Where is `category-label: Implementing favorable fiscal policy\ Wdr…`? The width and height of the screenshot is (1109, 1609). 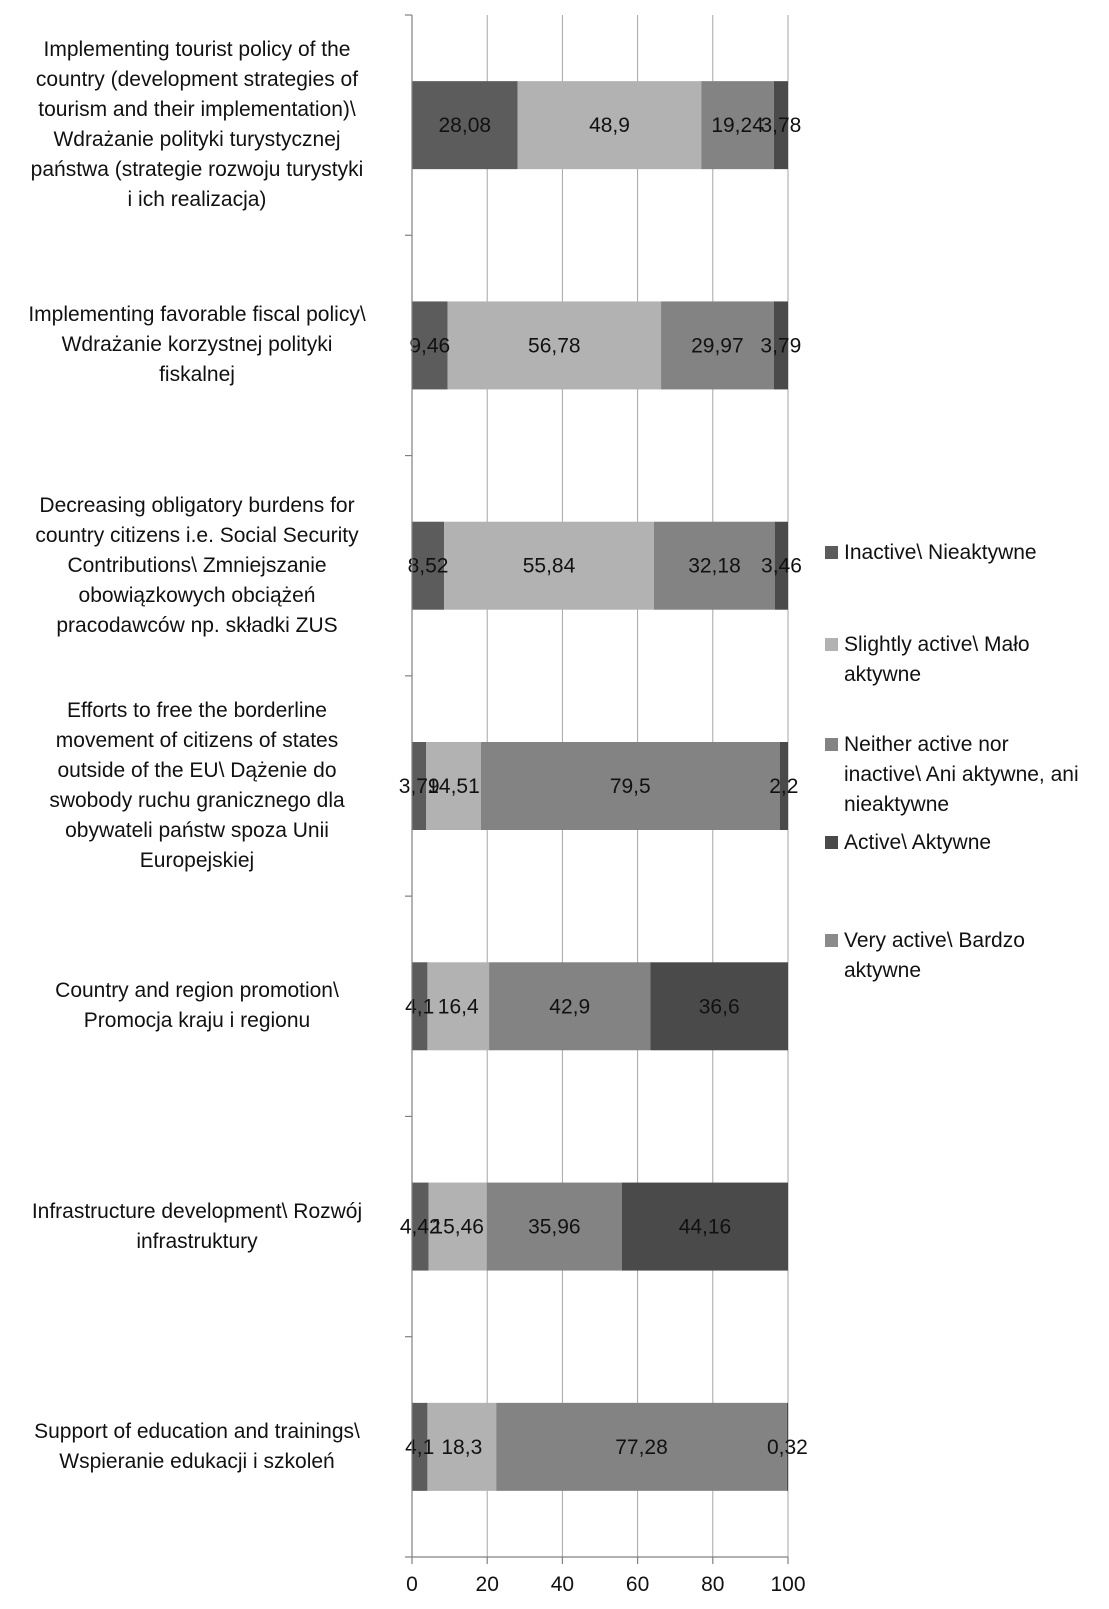 category-label: Implementing favorable fiscal policy\ Wdr… is located at coordinates (197, 345).